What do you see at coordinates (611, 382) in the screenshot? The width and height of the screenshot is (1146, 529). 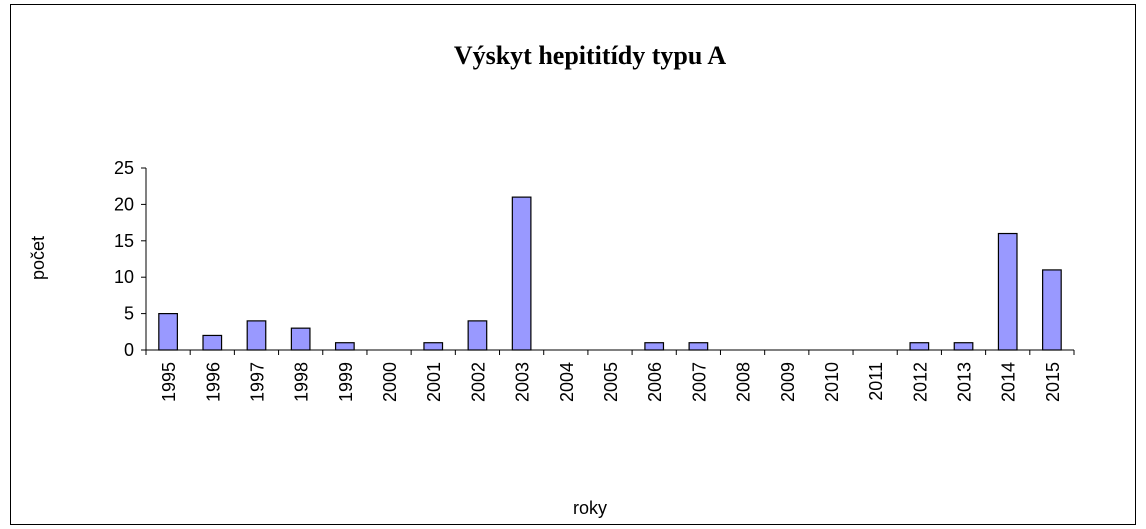 I see `x-tick-label: 2005` at bounding box center [611, 382].